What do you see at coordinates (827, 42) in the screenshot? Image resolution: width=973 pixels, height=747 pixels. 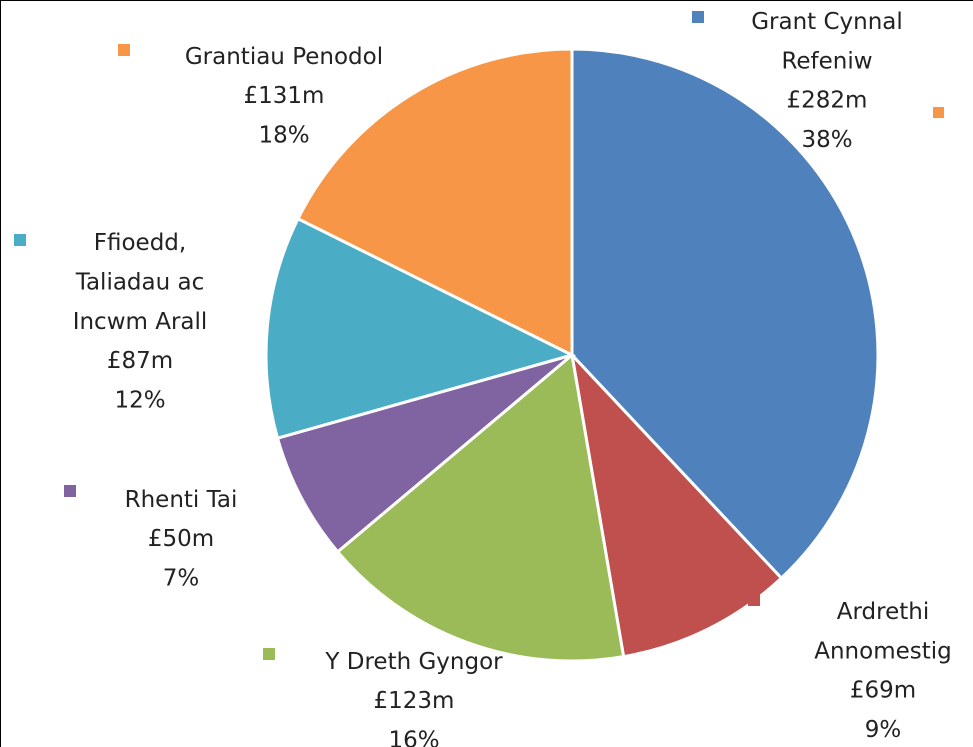 I see `category-label: Grant Cynnal Refeniw` at bounding box center [827, 42].